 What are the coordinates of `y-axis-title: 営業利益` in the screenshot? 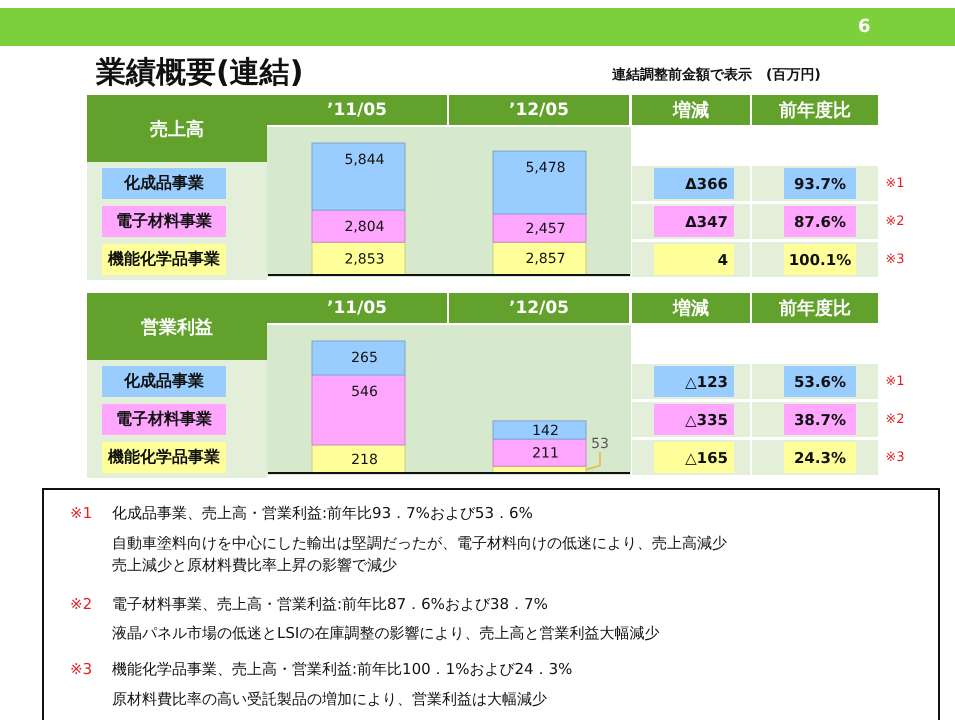 It's located at (177, 327).